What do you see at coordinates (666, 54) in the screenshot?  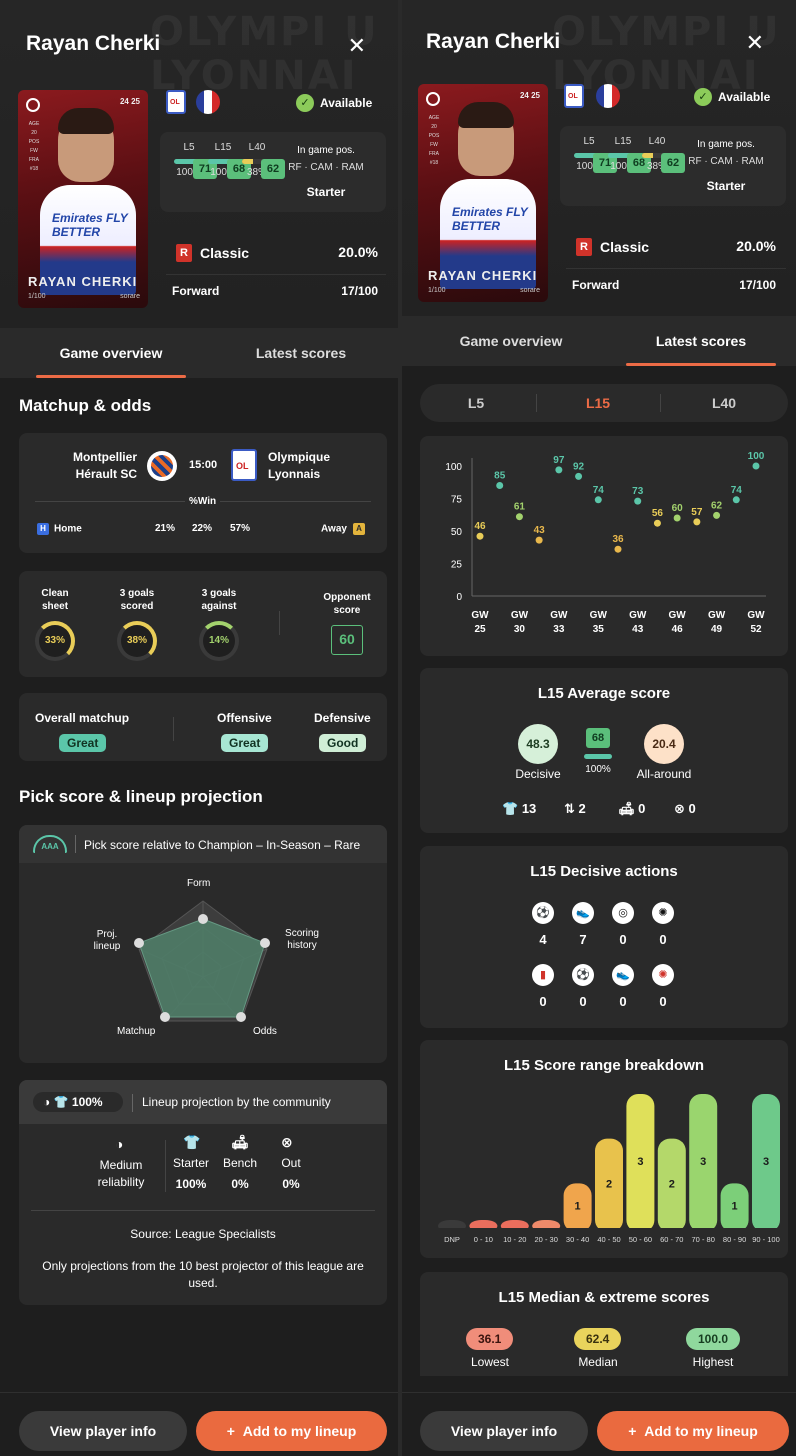 I see `club-watermark: OLYMPI U LYONNAI` at bounding box center [666, 54].